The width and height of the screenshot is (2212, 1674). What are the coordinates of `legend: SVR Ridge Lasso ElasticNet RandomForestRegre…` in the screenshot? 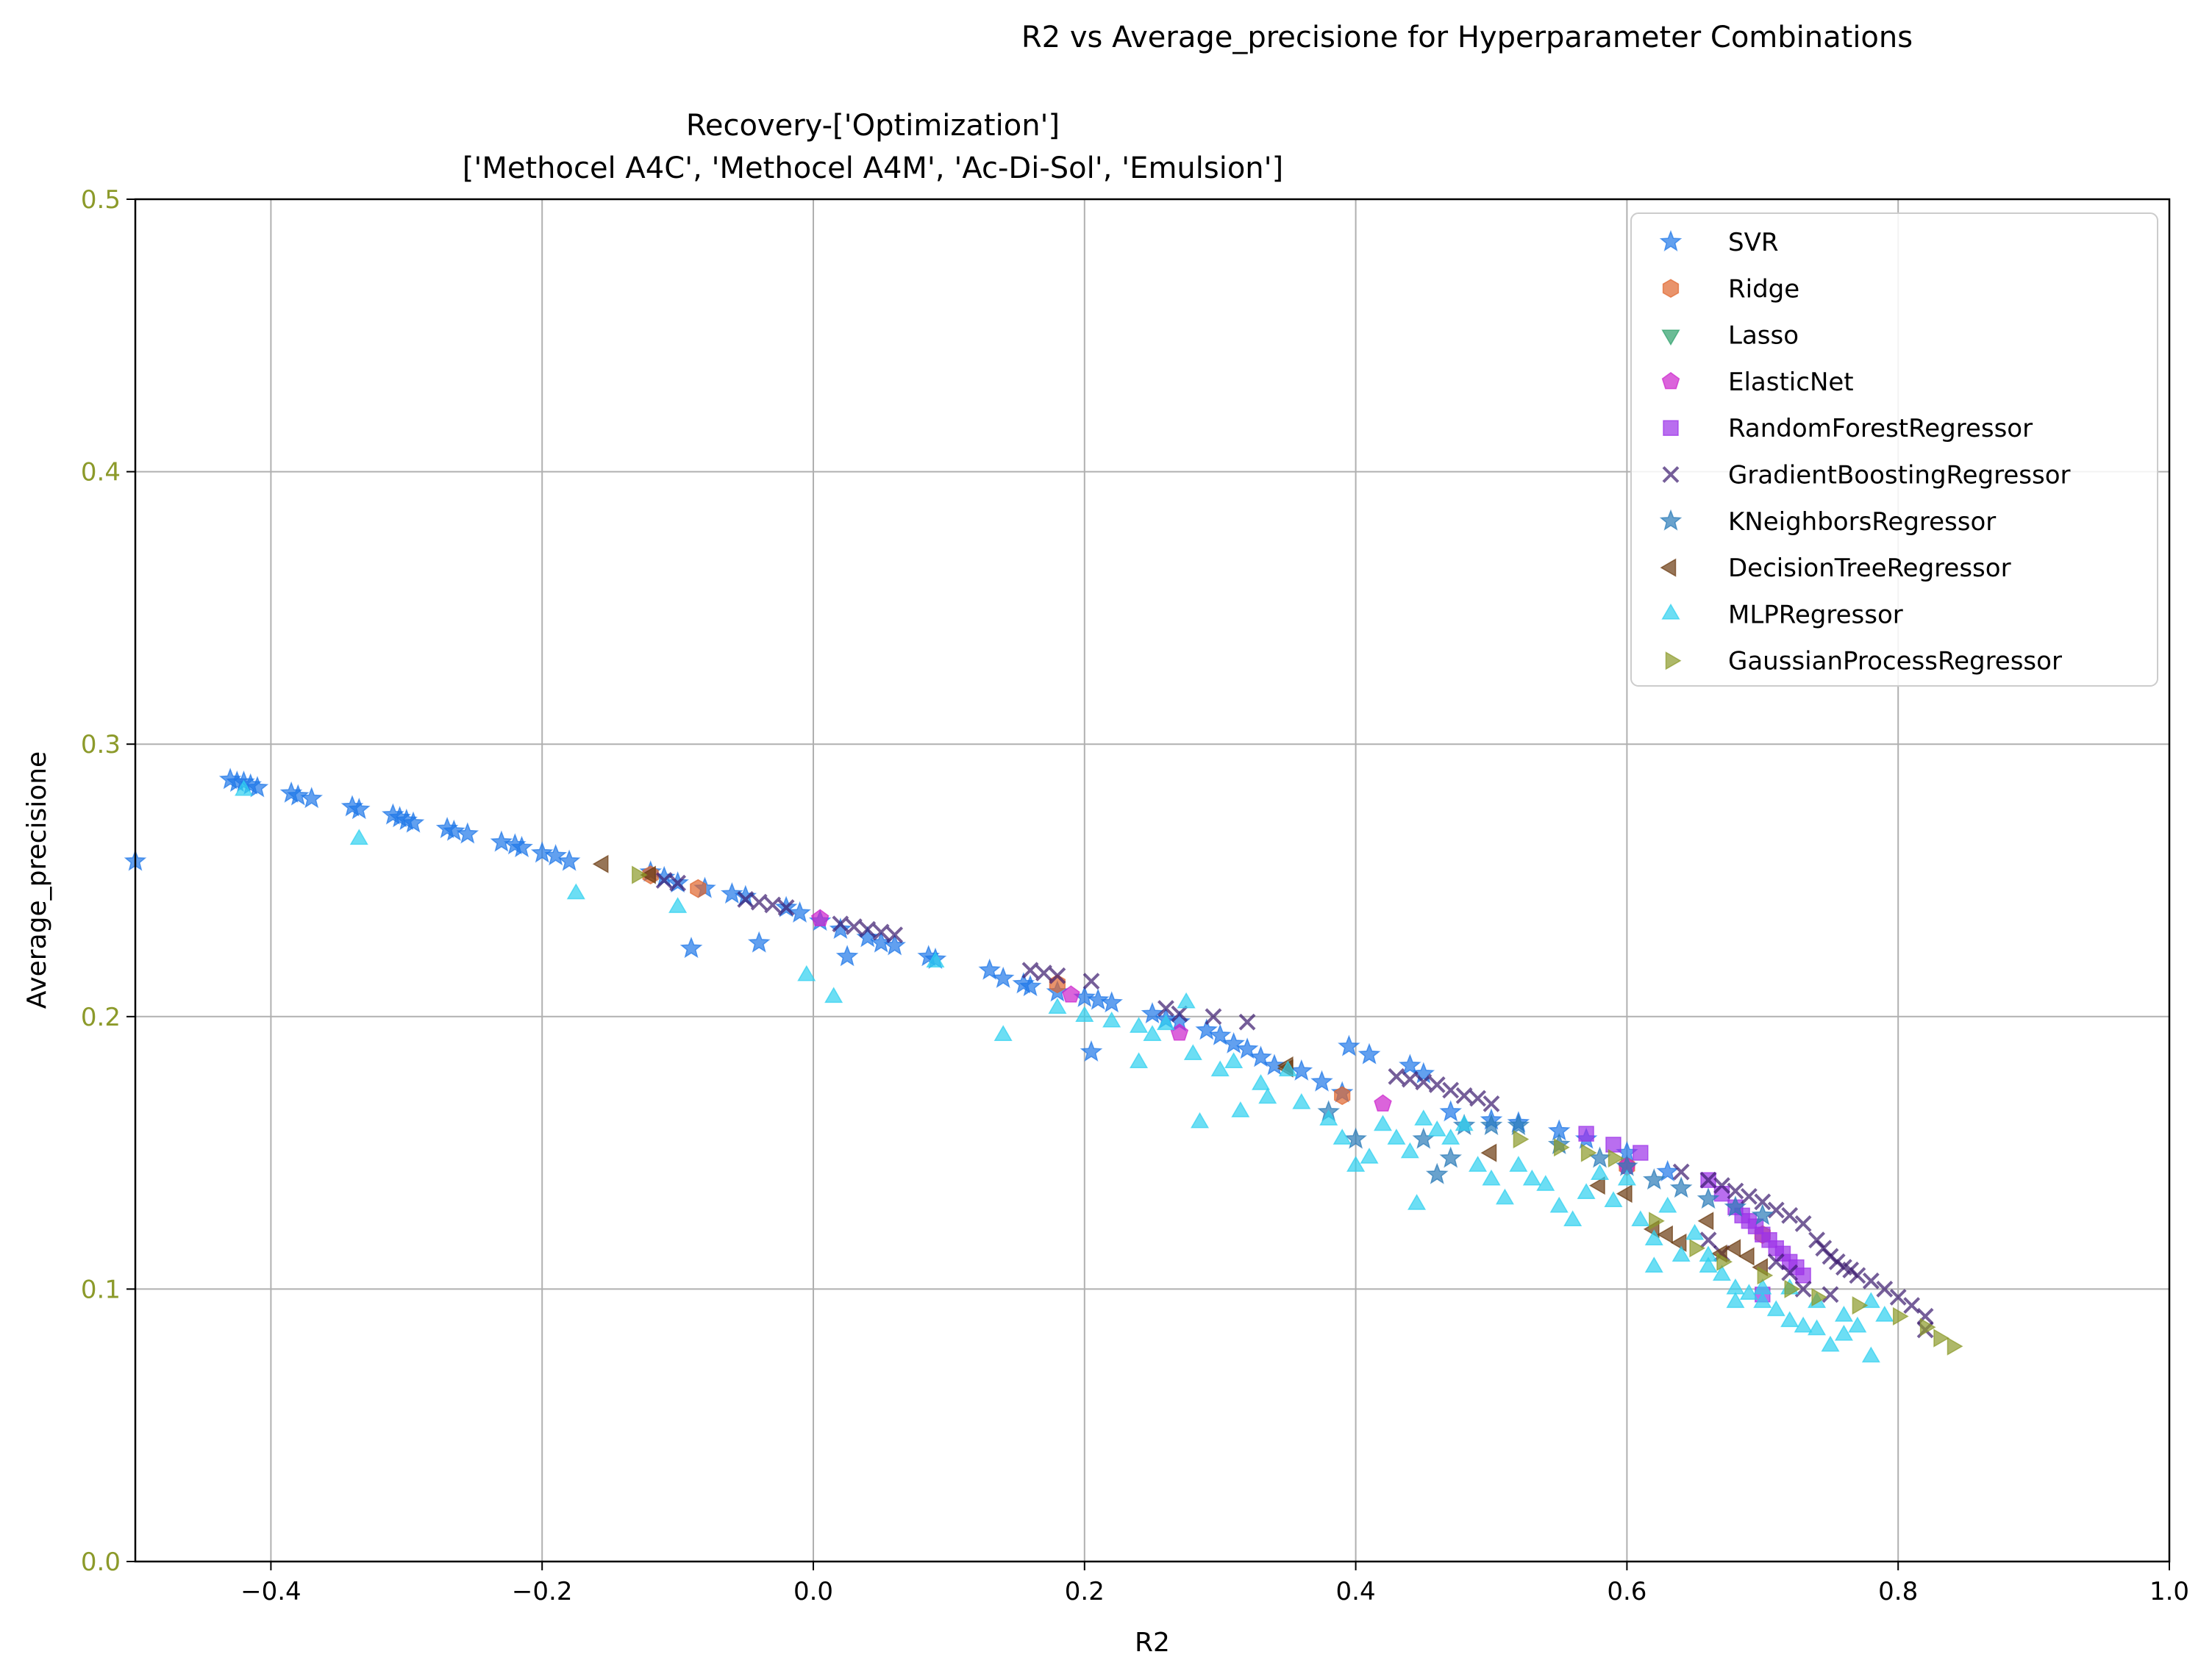 It's located at (1894, 449).